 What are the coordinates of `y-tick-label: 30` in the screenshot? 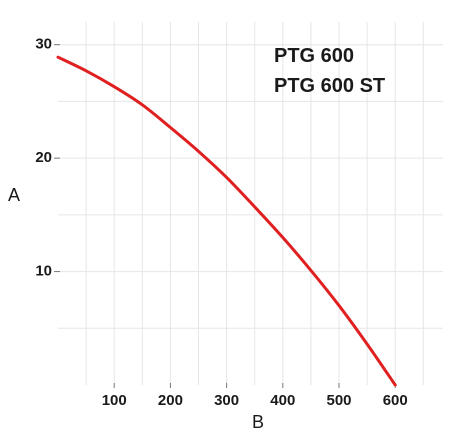 It's located at (43, 44).